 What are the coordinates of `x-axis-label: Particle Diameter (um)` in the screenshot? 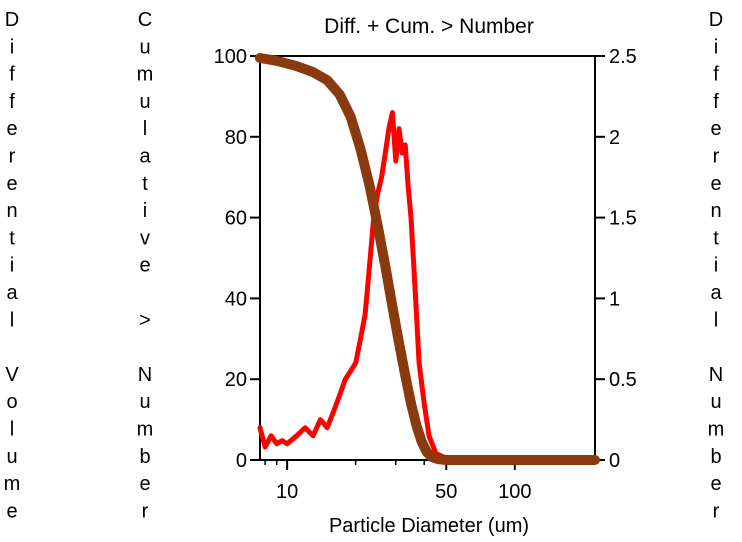 It's located at (429, 526).